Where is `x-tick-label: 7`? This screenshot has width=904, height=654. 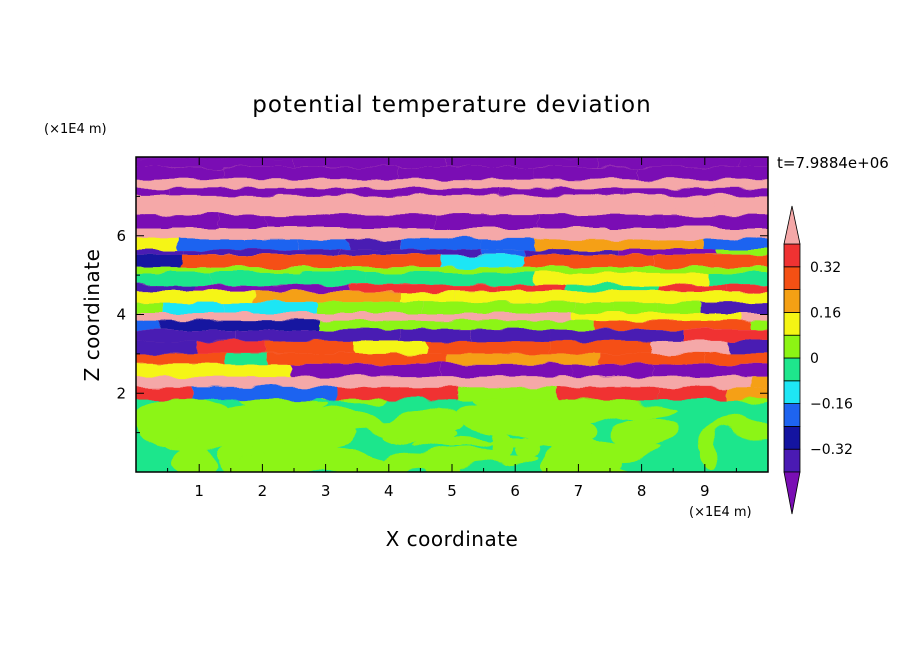 x-tick-label: 7 is located at coordinates (579, 491).